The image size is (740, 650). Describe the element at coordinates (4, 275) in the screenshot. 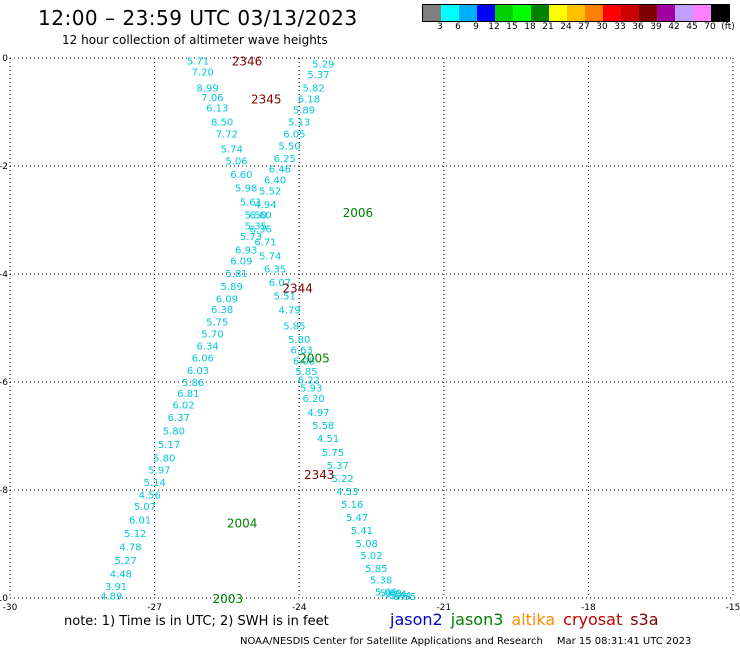

I see `y-tick-label: -4` at that location.